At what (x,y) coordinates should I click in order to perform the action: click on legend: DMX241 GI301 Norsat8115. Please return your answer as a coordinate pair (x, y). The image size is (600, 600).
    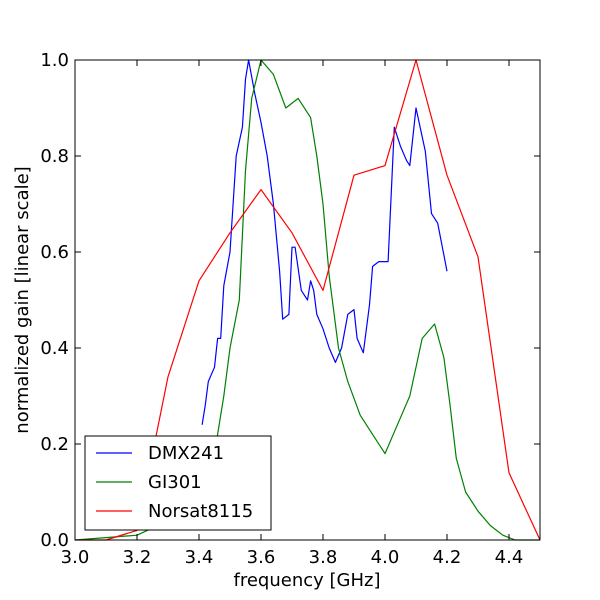
    Looking at the image, I should click on (178, 483).